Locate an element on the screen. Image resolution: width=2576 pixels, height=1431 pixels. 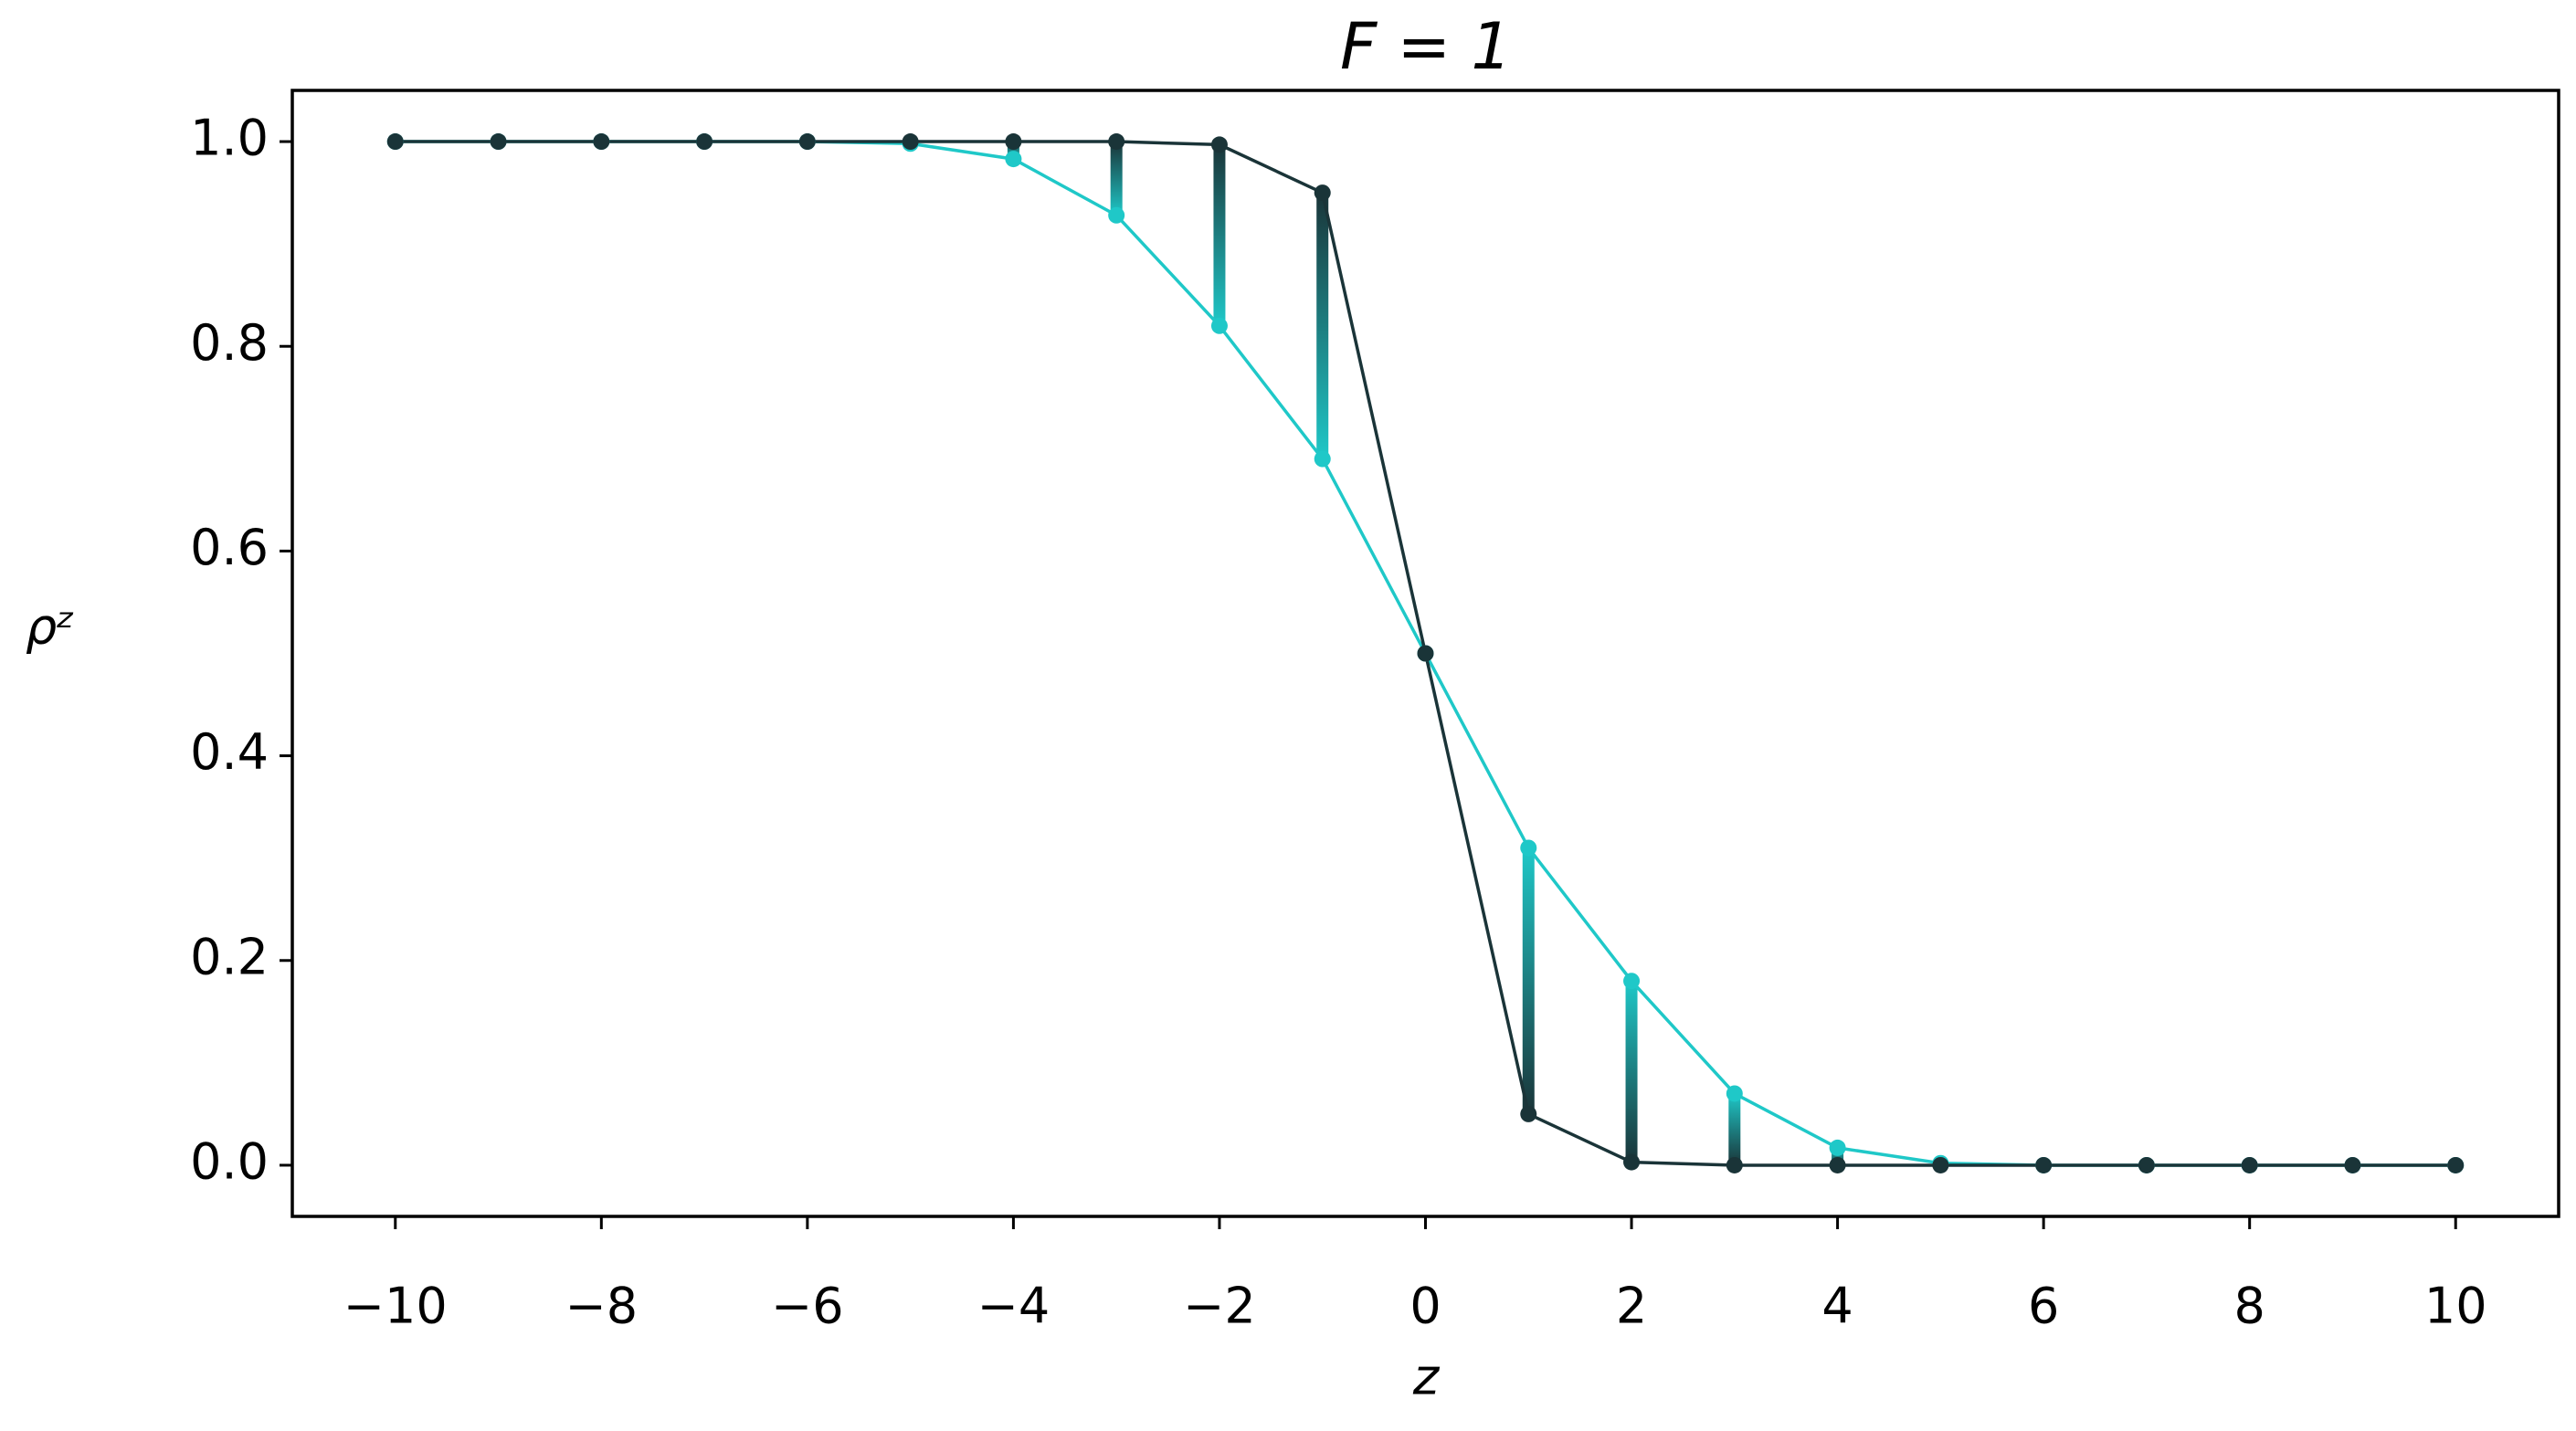
x-tick-label: 0 is located at coordinates (1425, 1306).